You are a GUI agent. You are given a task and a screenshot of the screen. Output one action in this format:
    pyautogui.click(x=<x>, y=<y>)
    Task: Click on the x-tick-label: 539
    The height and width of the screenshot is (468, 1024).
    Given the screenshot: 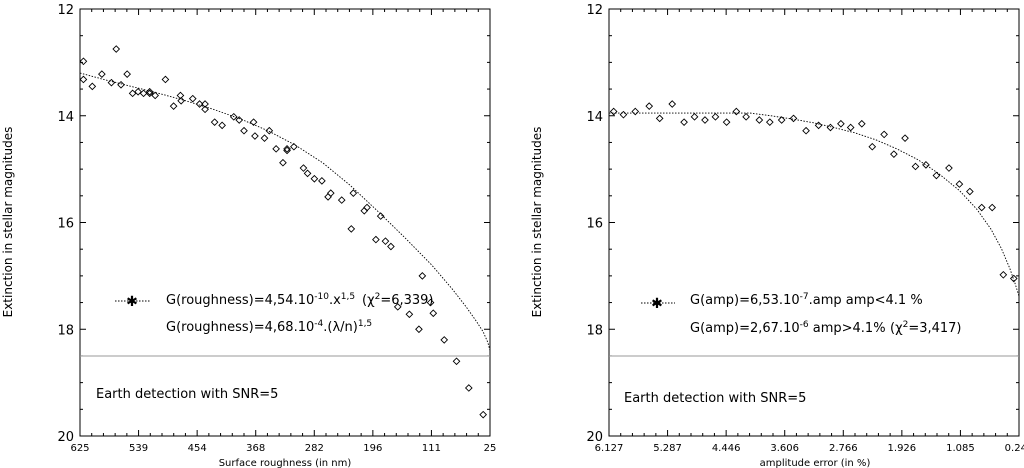 What is the action you would take?
    pyautogui.click(x=138, y=448)
    